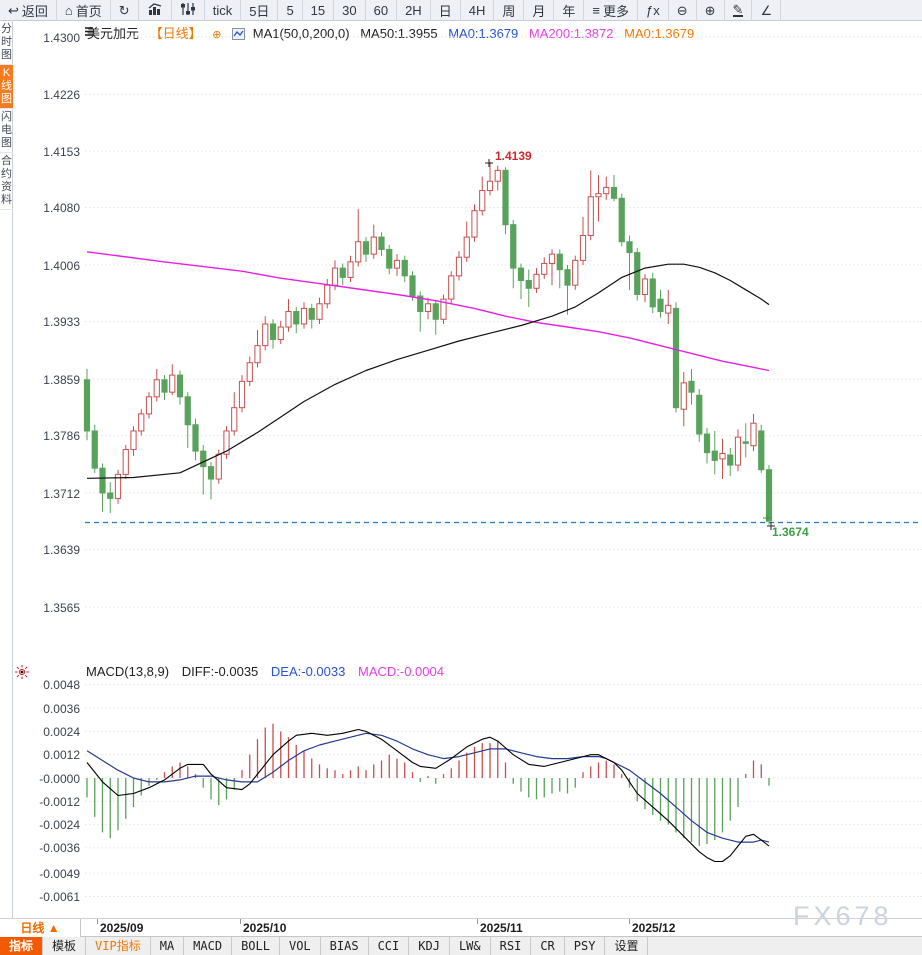 The height and width of the screenshot is (955, 922). I want to click on price-axis-label: 1.4080, so click(61, 208).